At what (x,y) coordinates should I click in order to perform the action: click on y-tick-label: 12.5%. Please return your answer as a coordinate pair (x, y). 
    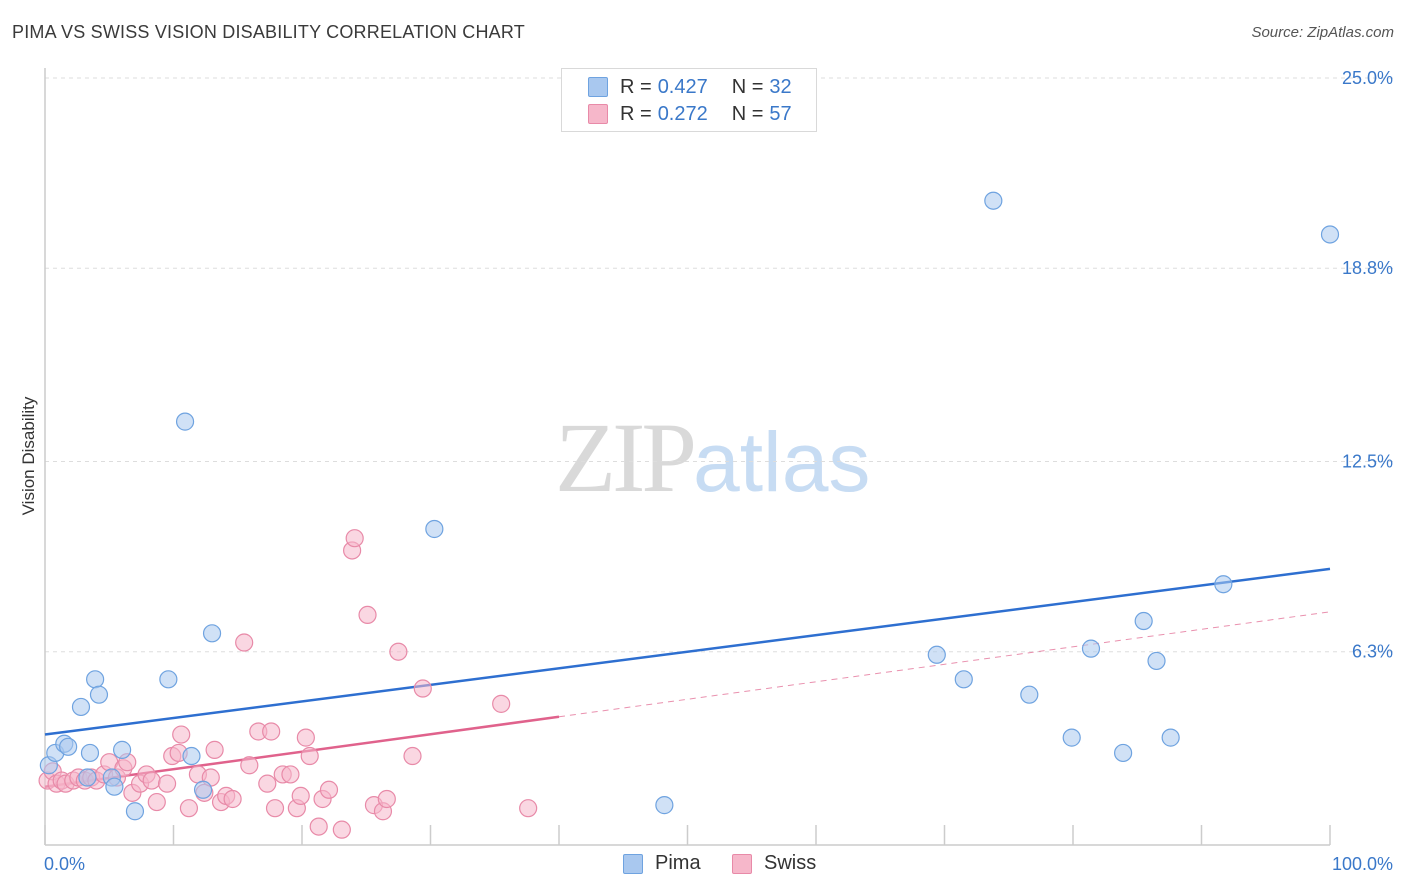
    Looking at the image, I should click on (1367, 462).